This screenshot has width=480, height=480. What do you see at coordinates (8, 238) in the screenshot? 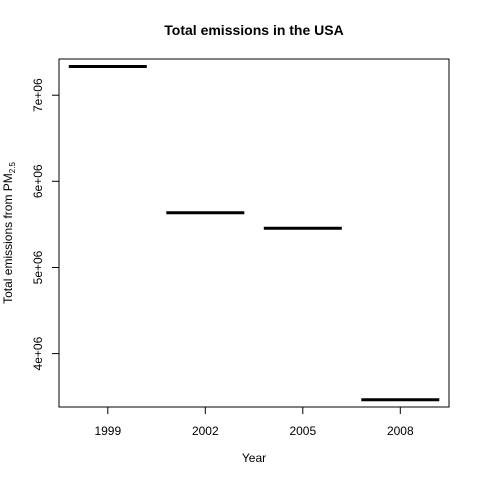
I see `y-axis-label-main: Total emissions from PM` at bounding box center [8, 238].